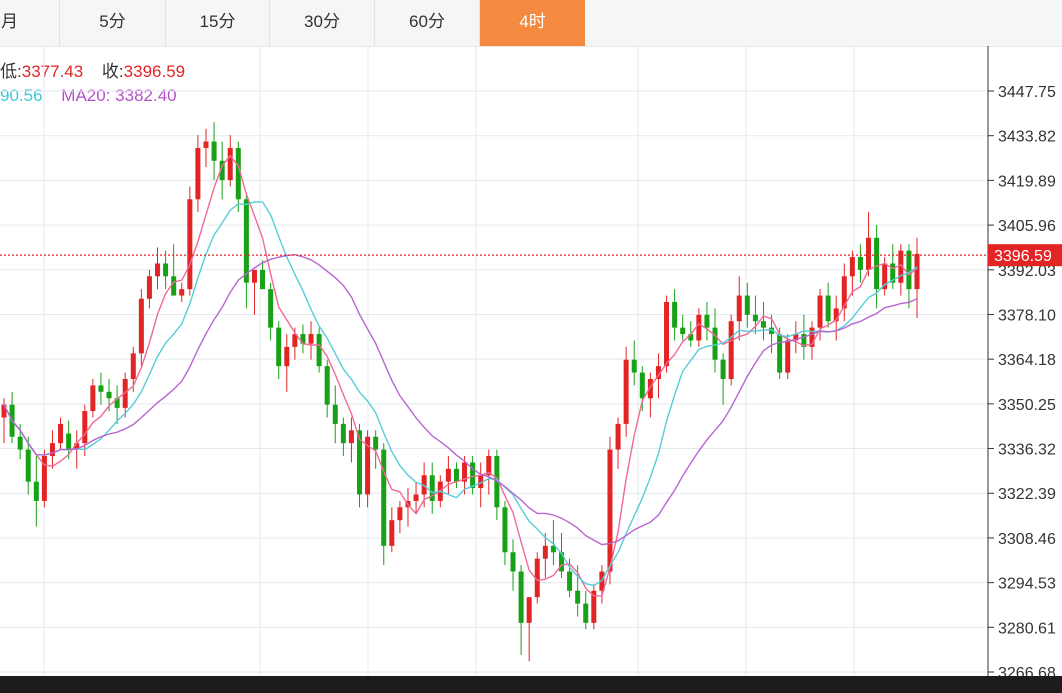 This screenshot has width=1062, height=693. What do you see at coordinates (218, 23) in the screenshot?
I see `tab-15min: 15分` at bounding box center [218, 23].